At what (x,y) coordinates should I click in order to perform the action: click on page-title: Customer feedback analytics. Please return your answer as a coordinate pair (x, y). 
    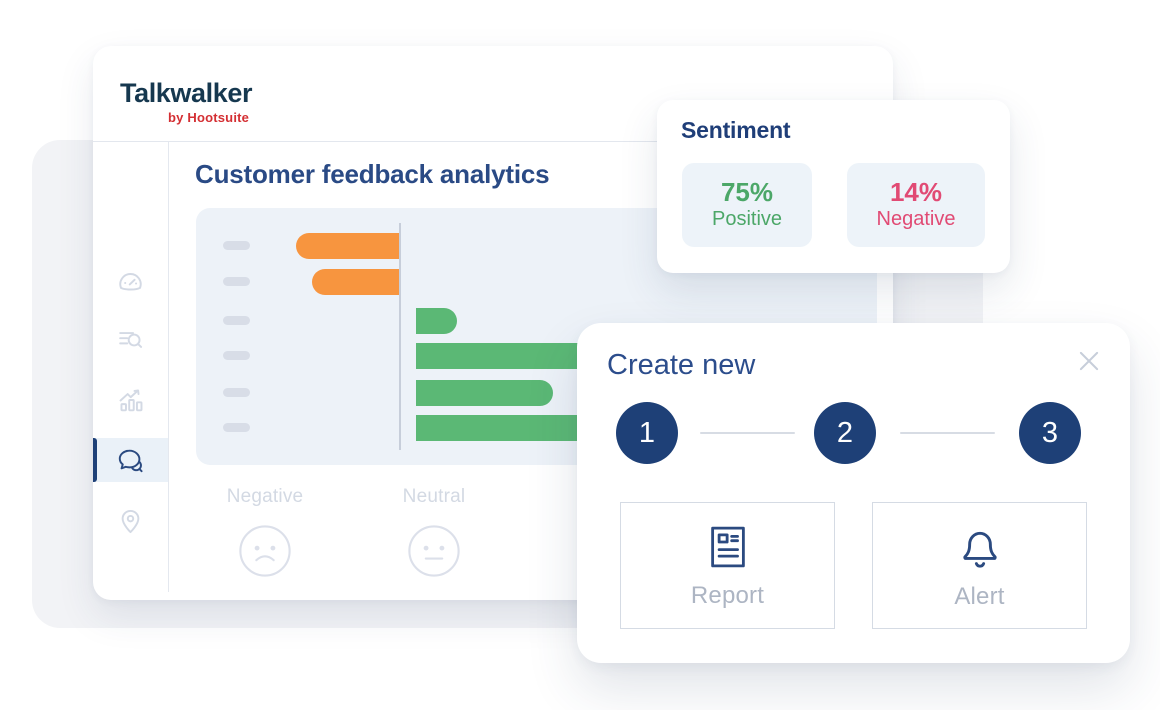
    Looking at the image, I should click on (372, 174).